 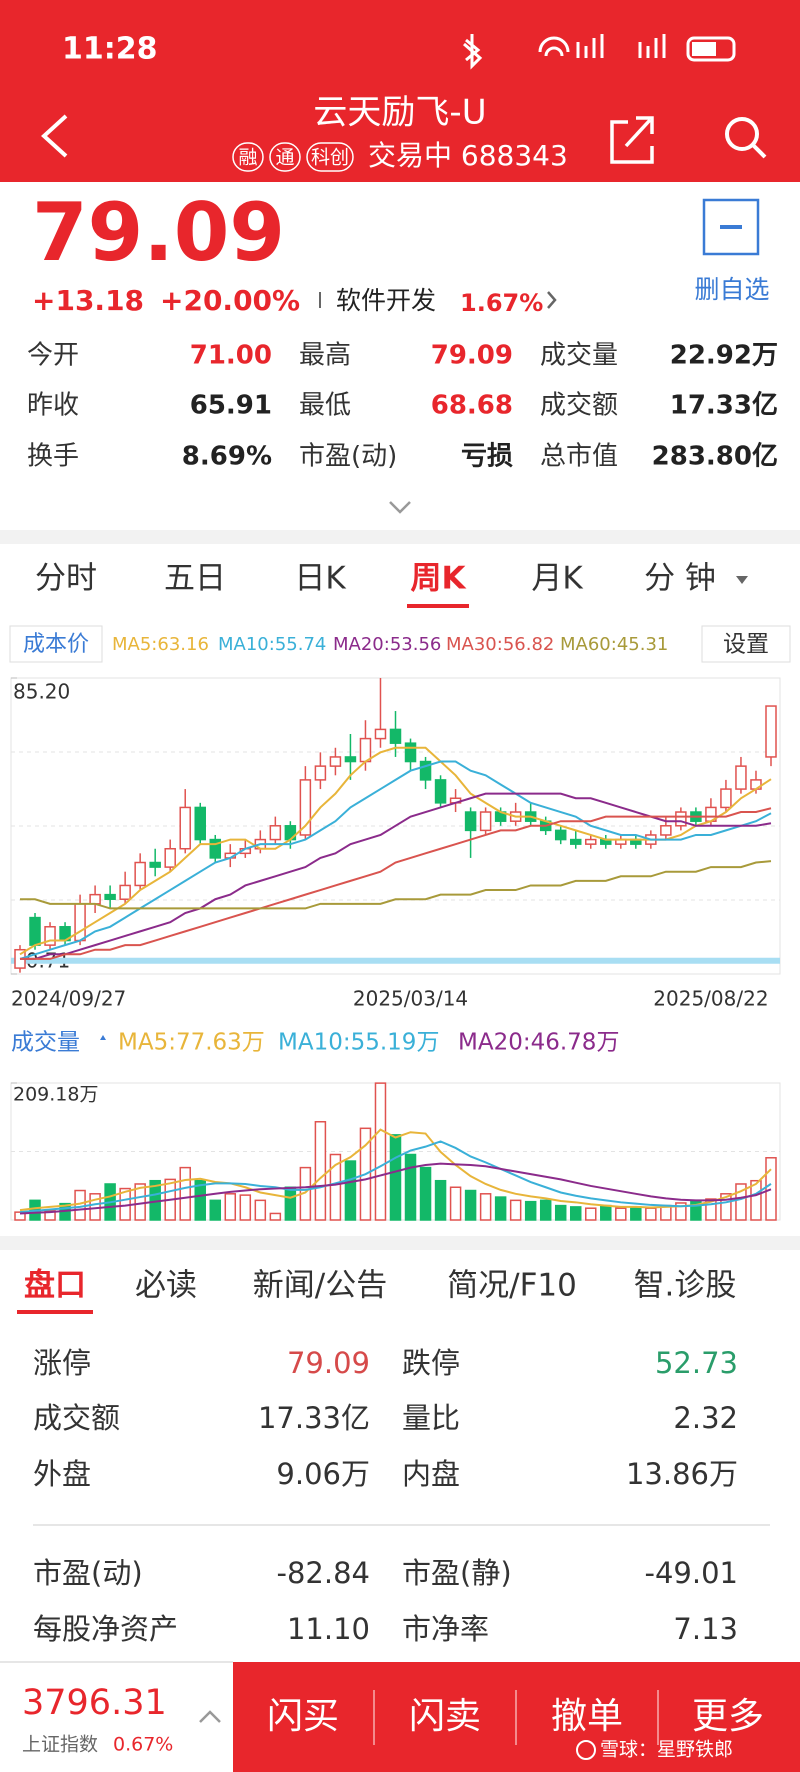 I want to click on stat-label: 成交量, so click(x=579, y=356).